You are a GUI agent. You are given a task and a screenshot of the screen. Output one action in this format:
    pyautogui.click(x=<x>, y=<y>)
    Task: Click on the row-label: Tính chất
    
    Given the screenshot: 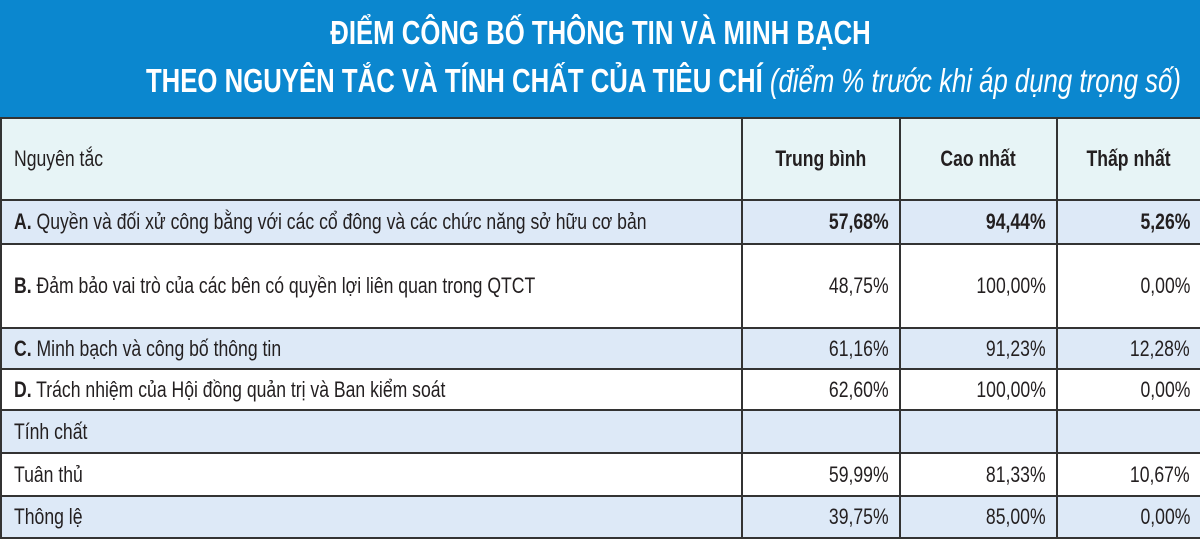 What is the action you would take?
    pyautogui.click(x=51, y=431)
    